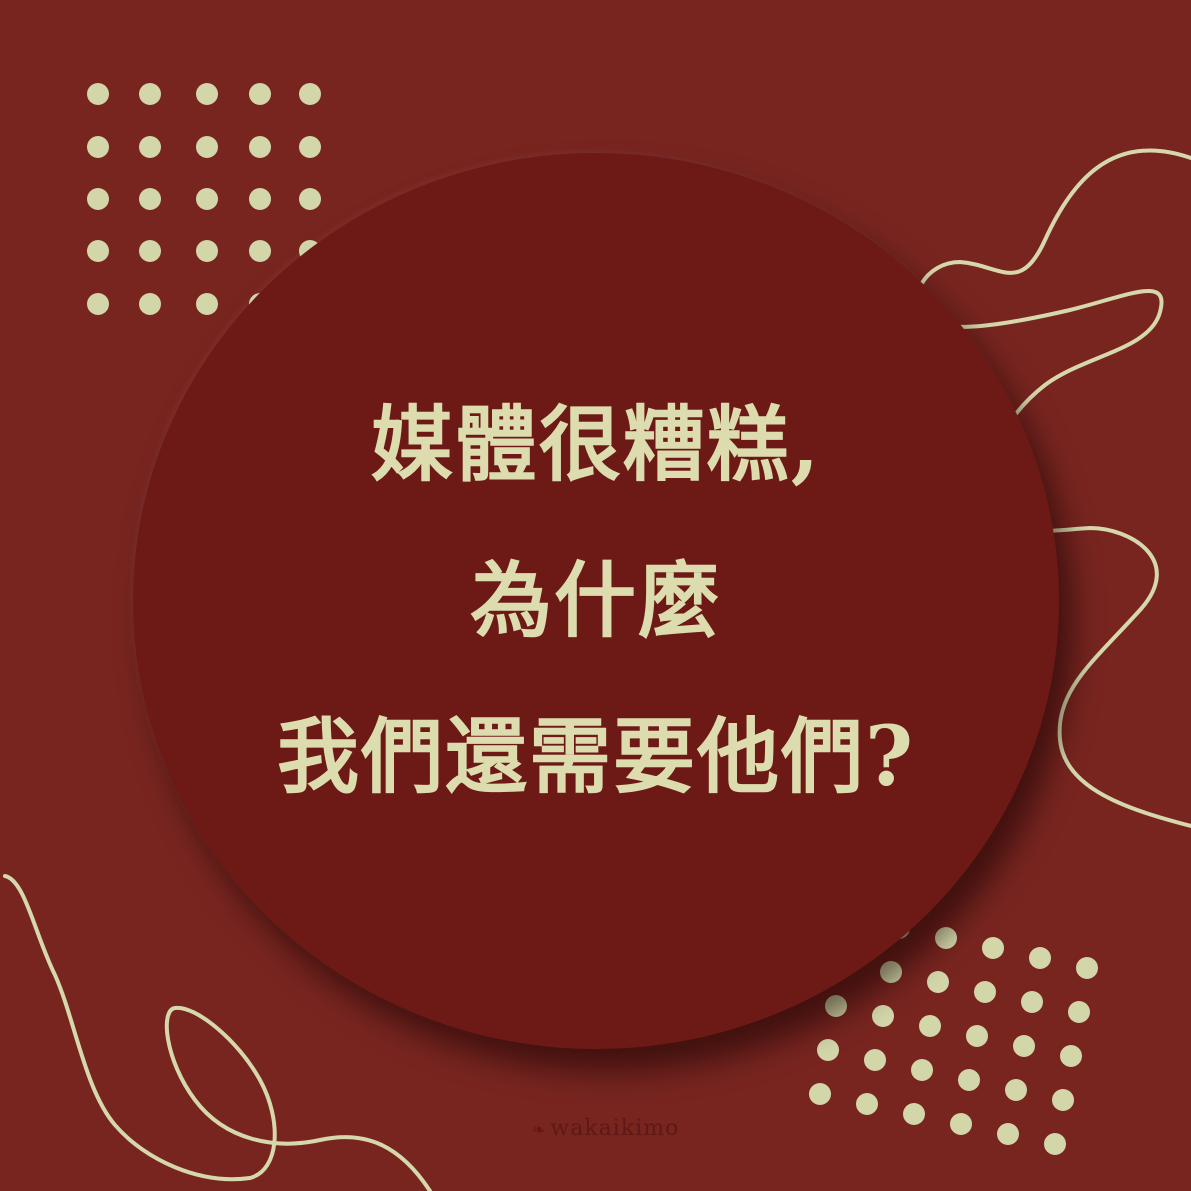  I want to click on leaf-icon: ❧, so click(539, 1129).